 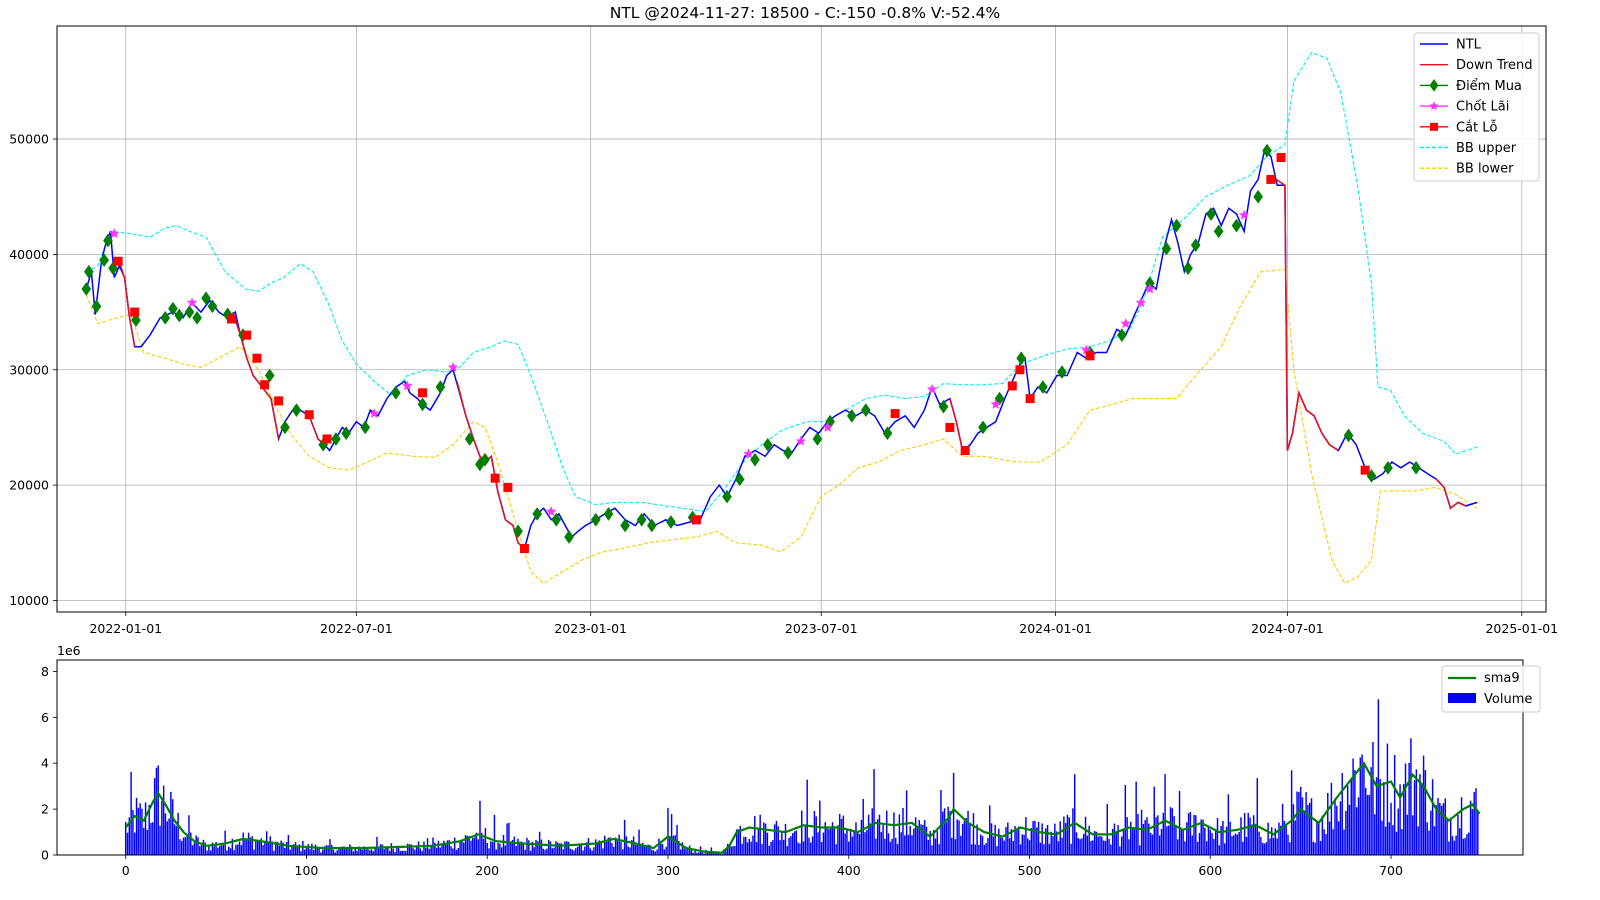 I want to click on volume-bars, so click(x=801, y=777).